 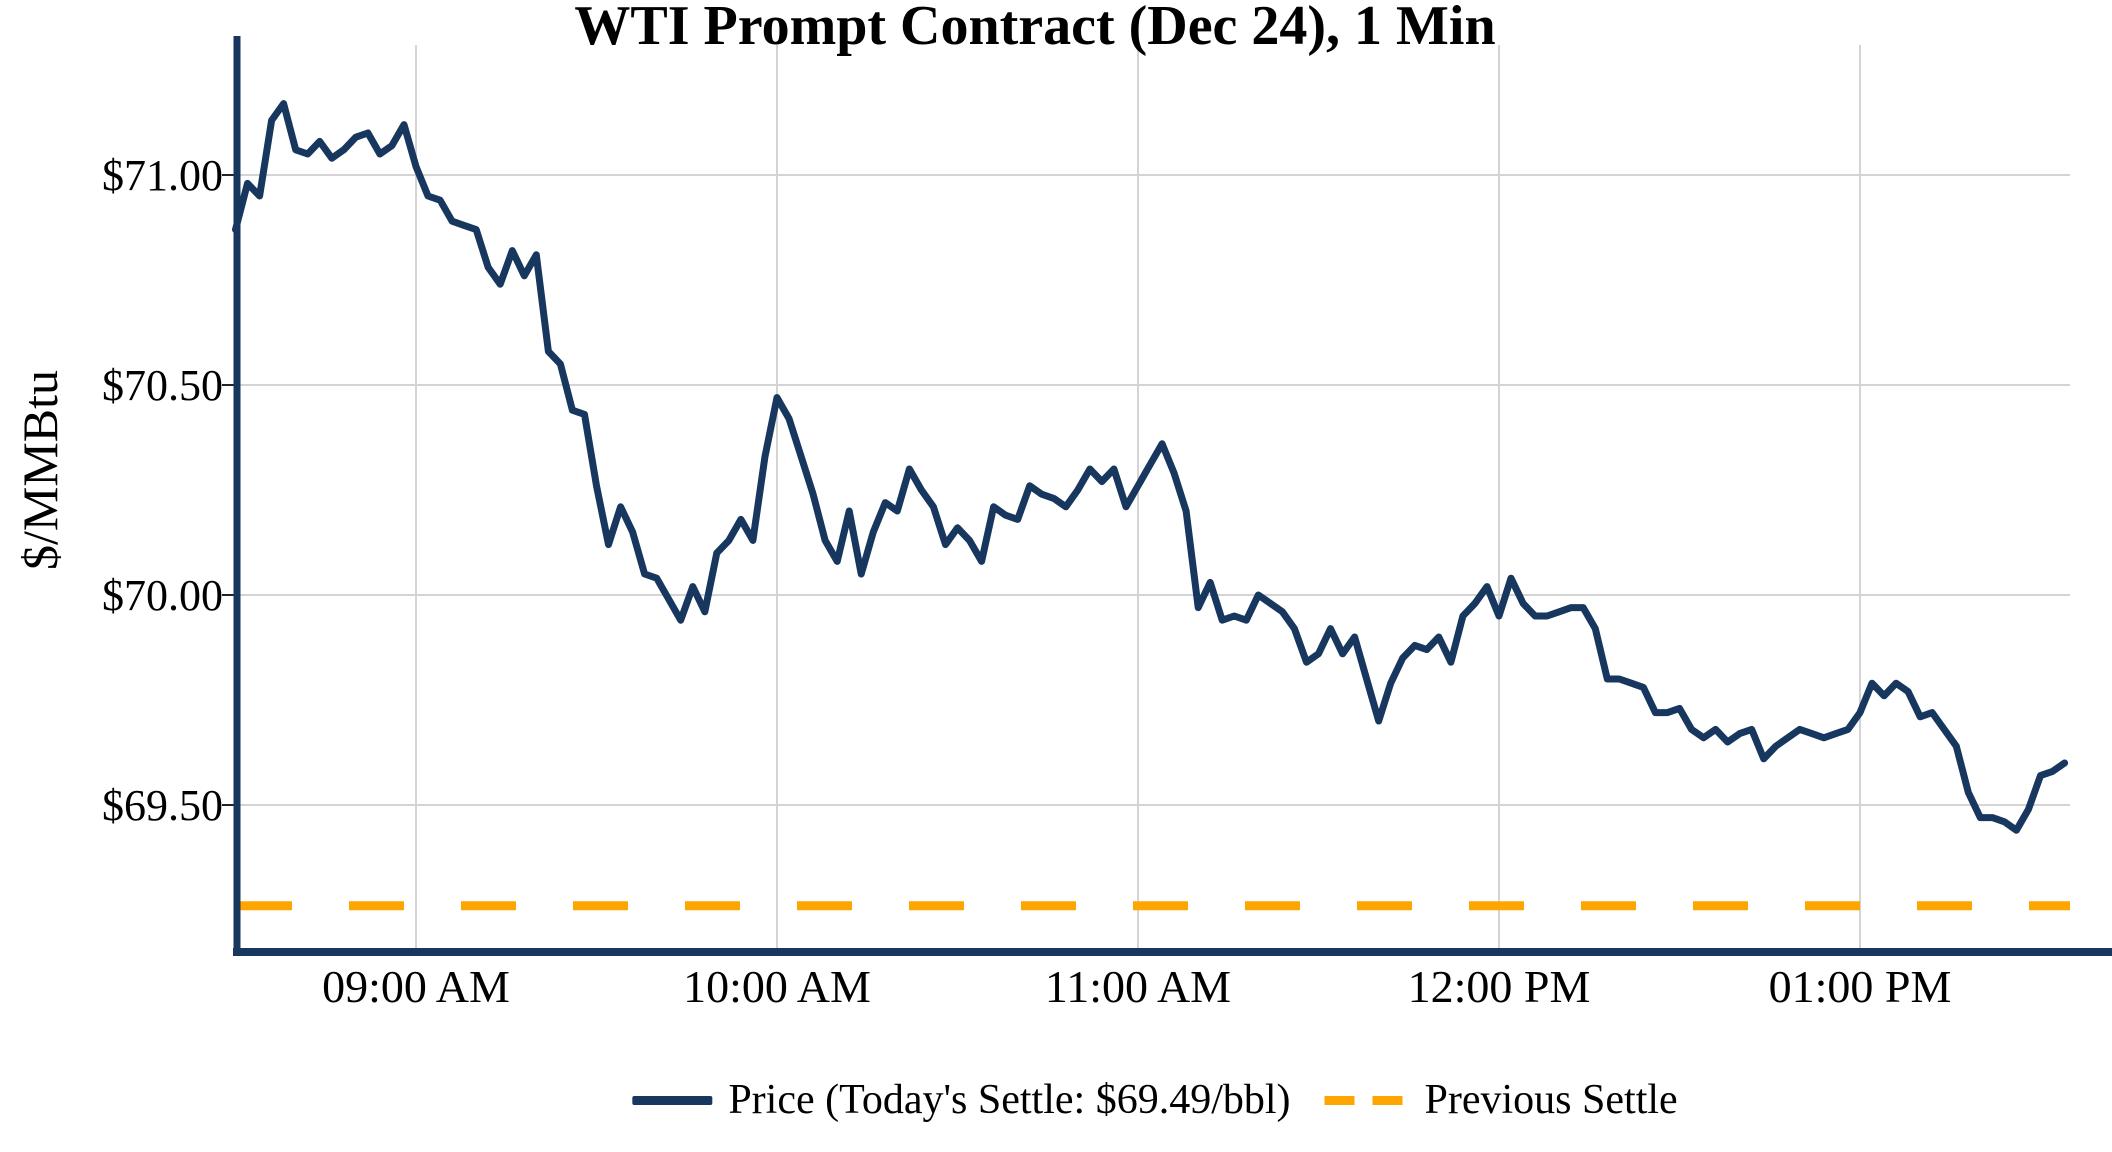 What do you see at coordinates (162, 175) in the screenshot?
I see `y-tick-label: $71.00` at bounding box center [162, 175].